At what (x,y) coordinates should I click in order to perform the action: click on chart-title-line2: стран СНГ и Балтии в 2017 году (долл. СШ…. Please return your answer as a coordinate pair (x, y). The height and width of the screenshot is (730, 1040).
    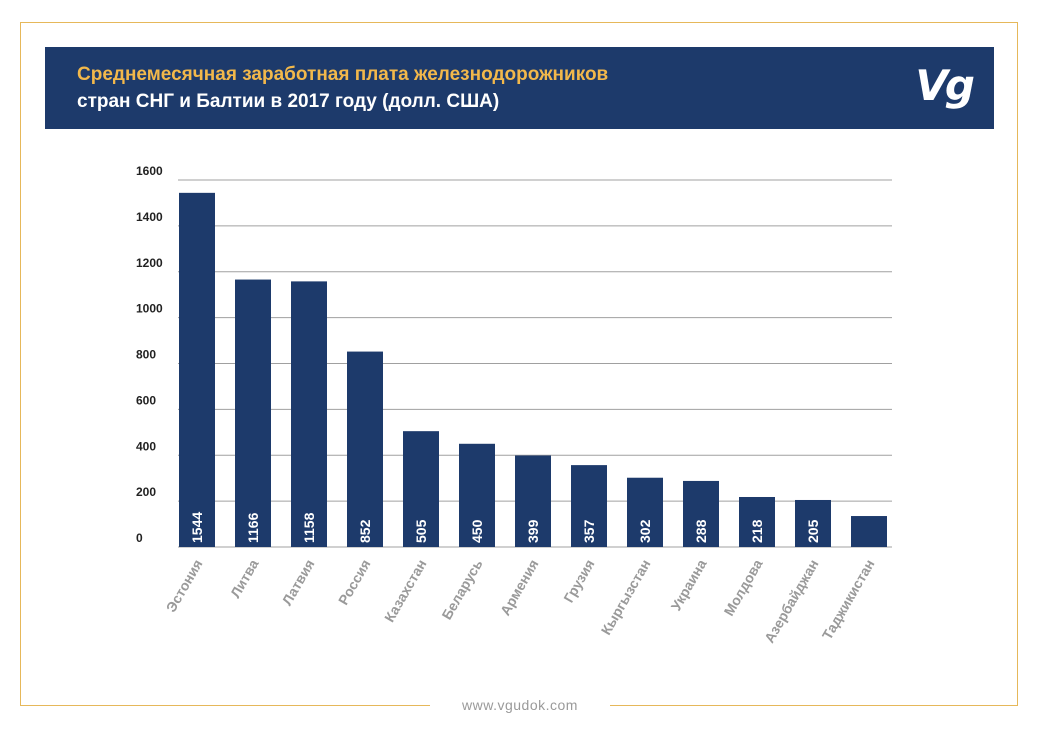
    Looking at the image, I should click on (288, 101).